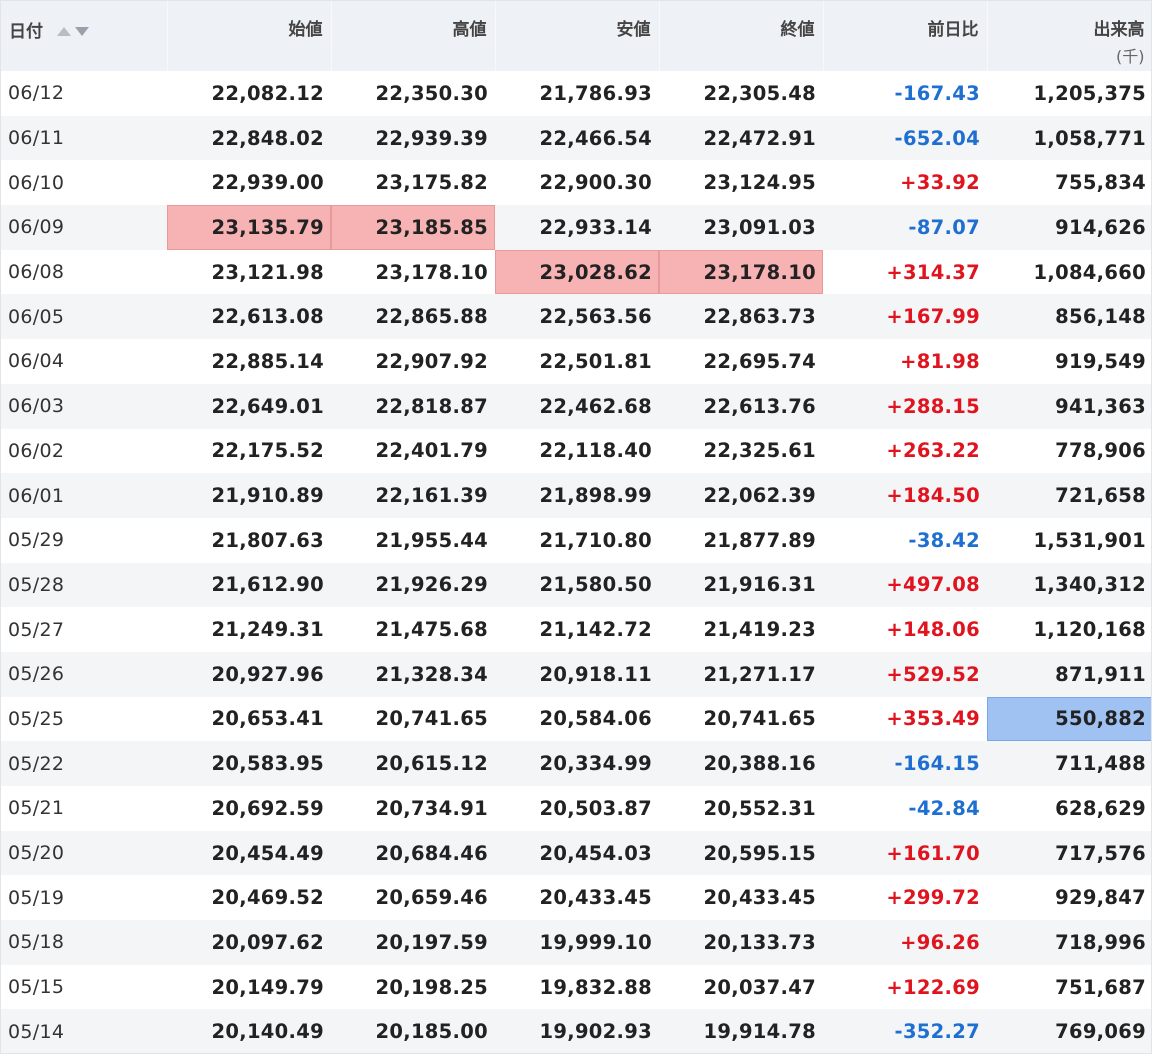 This screenshot has width=1152, height=1054. What do you see at coordinates (741, 1031) in the screenshot?
I see `cell-close: 19,914.78` at bounding box center [741, 1031].